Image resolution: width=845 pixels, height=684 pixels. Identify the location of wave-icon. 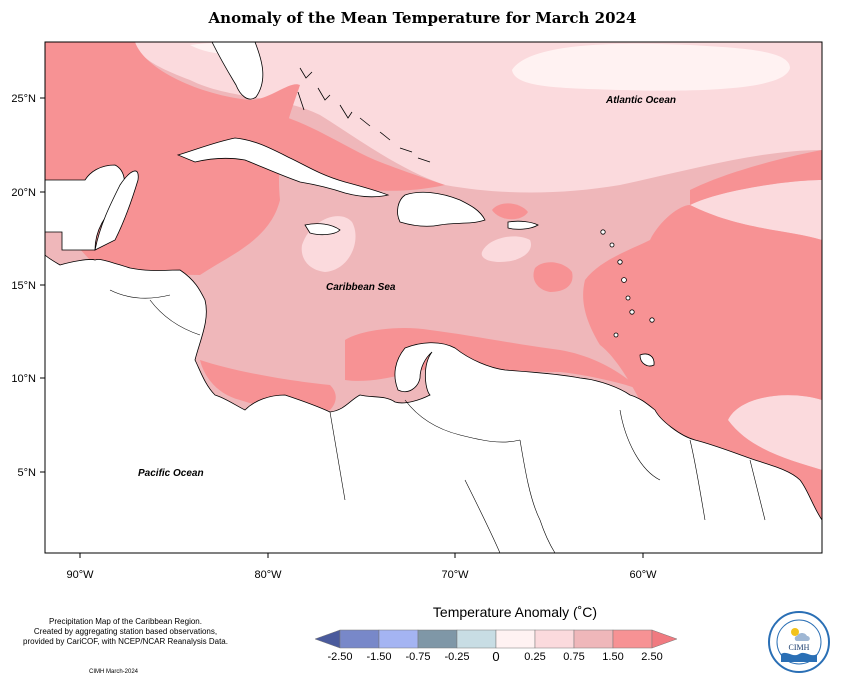
(799, 657).